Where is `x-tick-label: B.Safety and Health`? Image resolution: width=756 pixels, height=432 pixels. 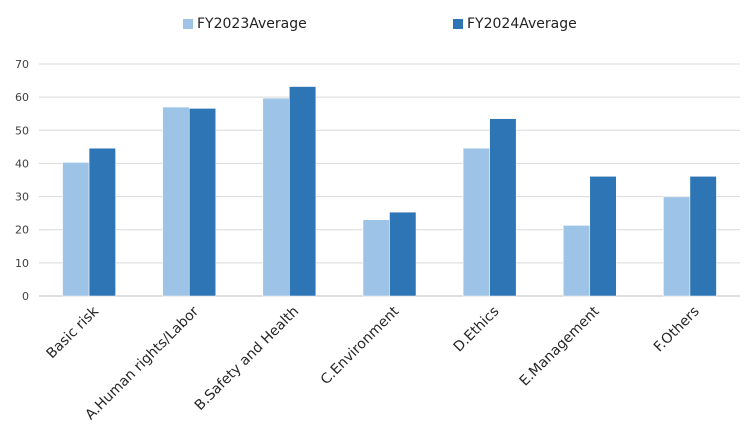
x-tick-label: B.Safety and Health is located at coordinates (247, 359).